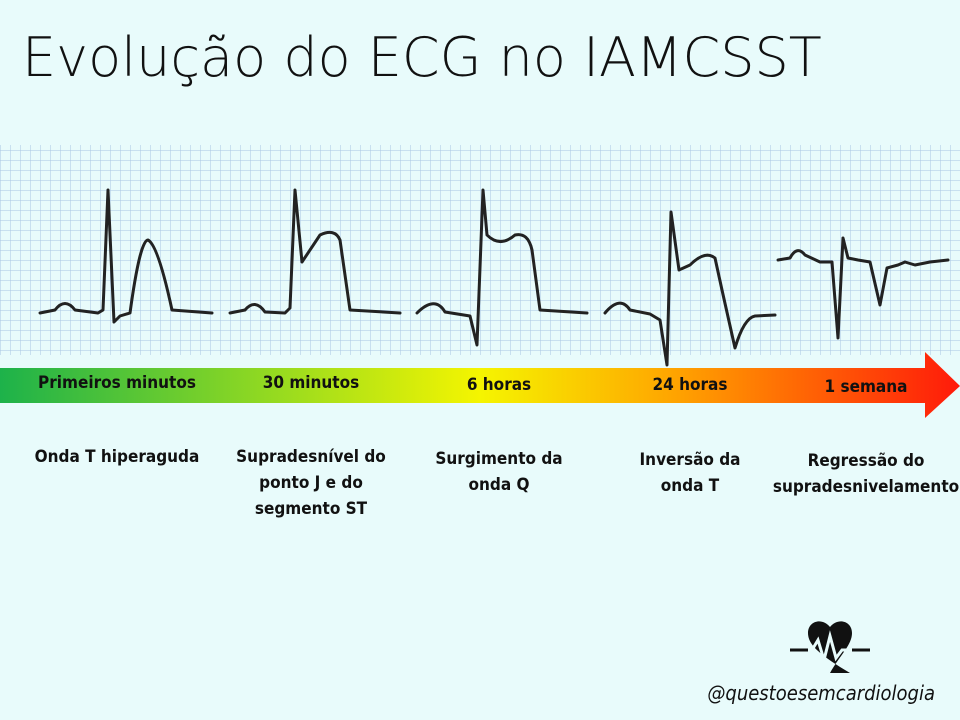 Image resolution: width=960 pixels, height=720 pixels. Describe the element at coordinates (690, 486) in the screenshot. I see `stage-description: onda T` at that location.